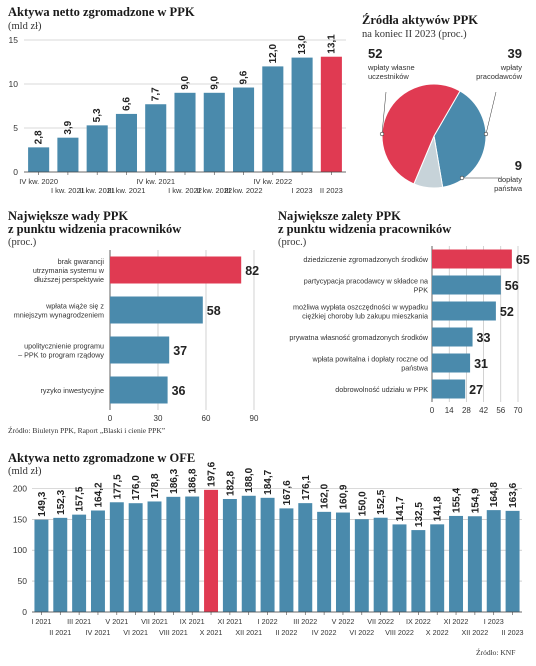  What do you see at coordinates (268, 621) in the screenshot?
I see `ofe-category-label: I 2022` at bounding box center [268, 621].